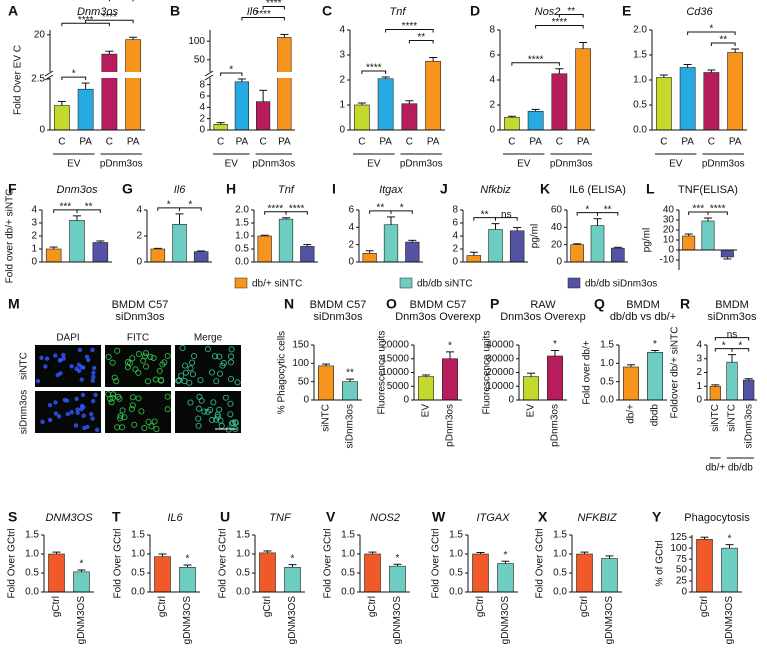 This screenshot has height=665, width=767. What do you see at coordinates (574, 283) in the screenshot?
I see `legend-swatch` at bounding box center [574, 283].